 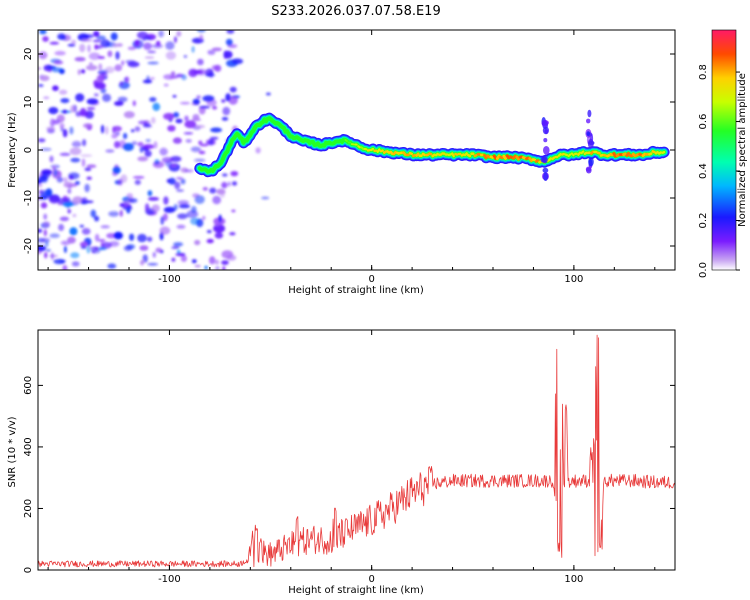 What do you see at coordinates (573, 579) in the screenshot?
I see `x-tick-label: 100` at bounding box center [573, 579].